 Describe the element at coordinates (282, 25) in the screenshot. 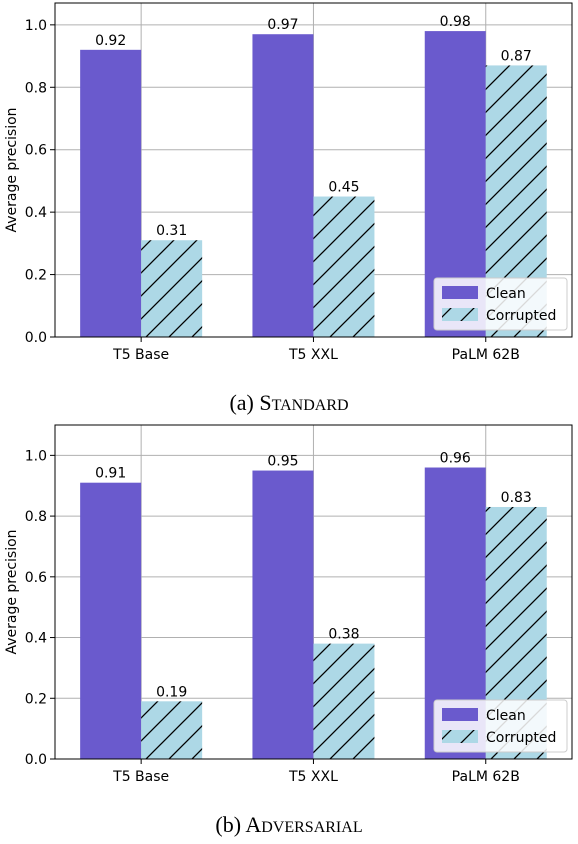

I see `data-label: 0.97` at that location.